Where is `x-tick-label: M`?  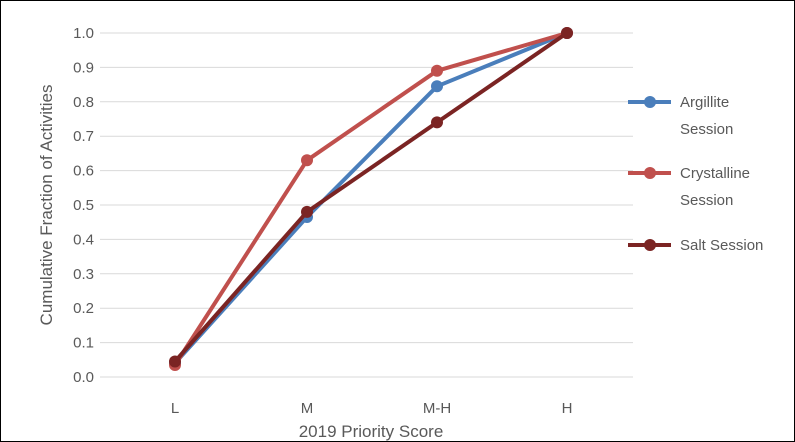
x-tick-label: M is located at coordinates (307, 408).